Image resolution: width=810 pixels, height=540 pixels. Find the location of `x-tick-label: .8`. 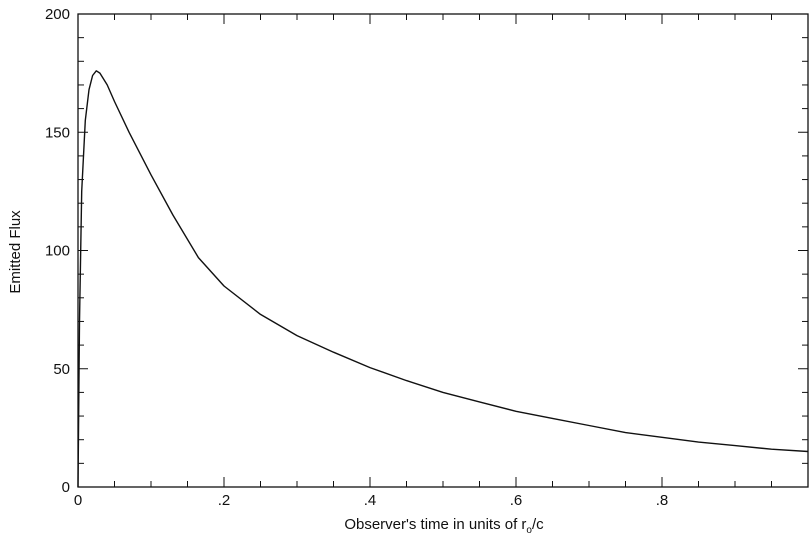

x-tick-label: .8 is located at coordinates (662, 500).